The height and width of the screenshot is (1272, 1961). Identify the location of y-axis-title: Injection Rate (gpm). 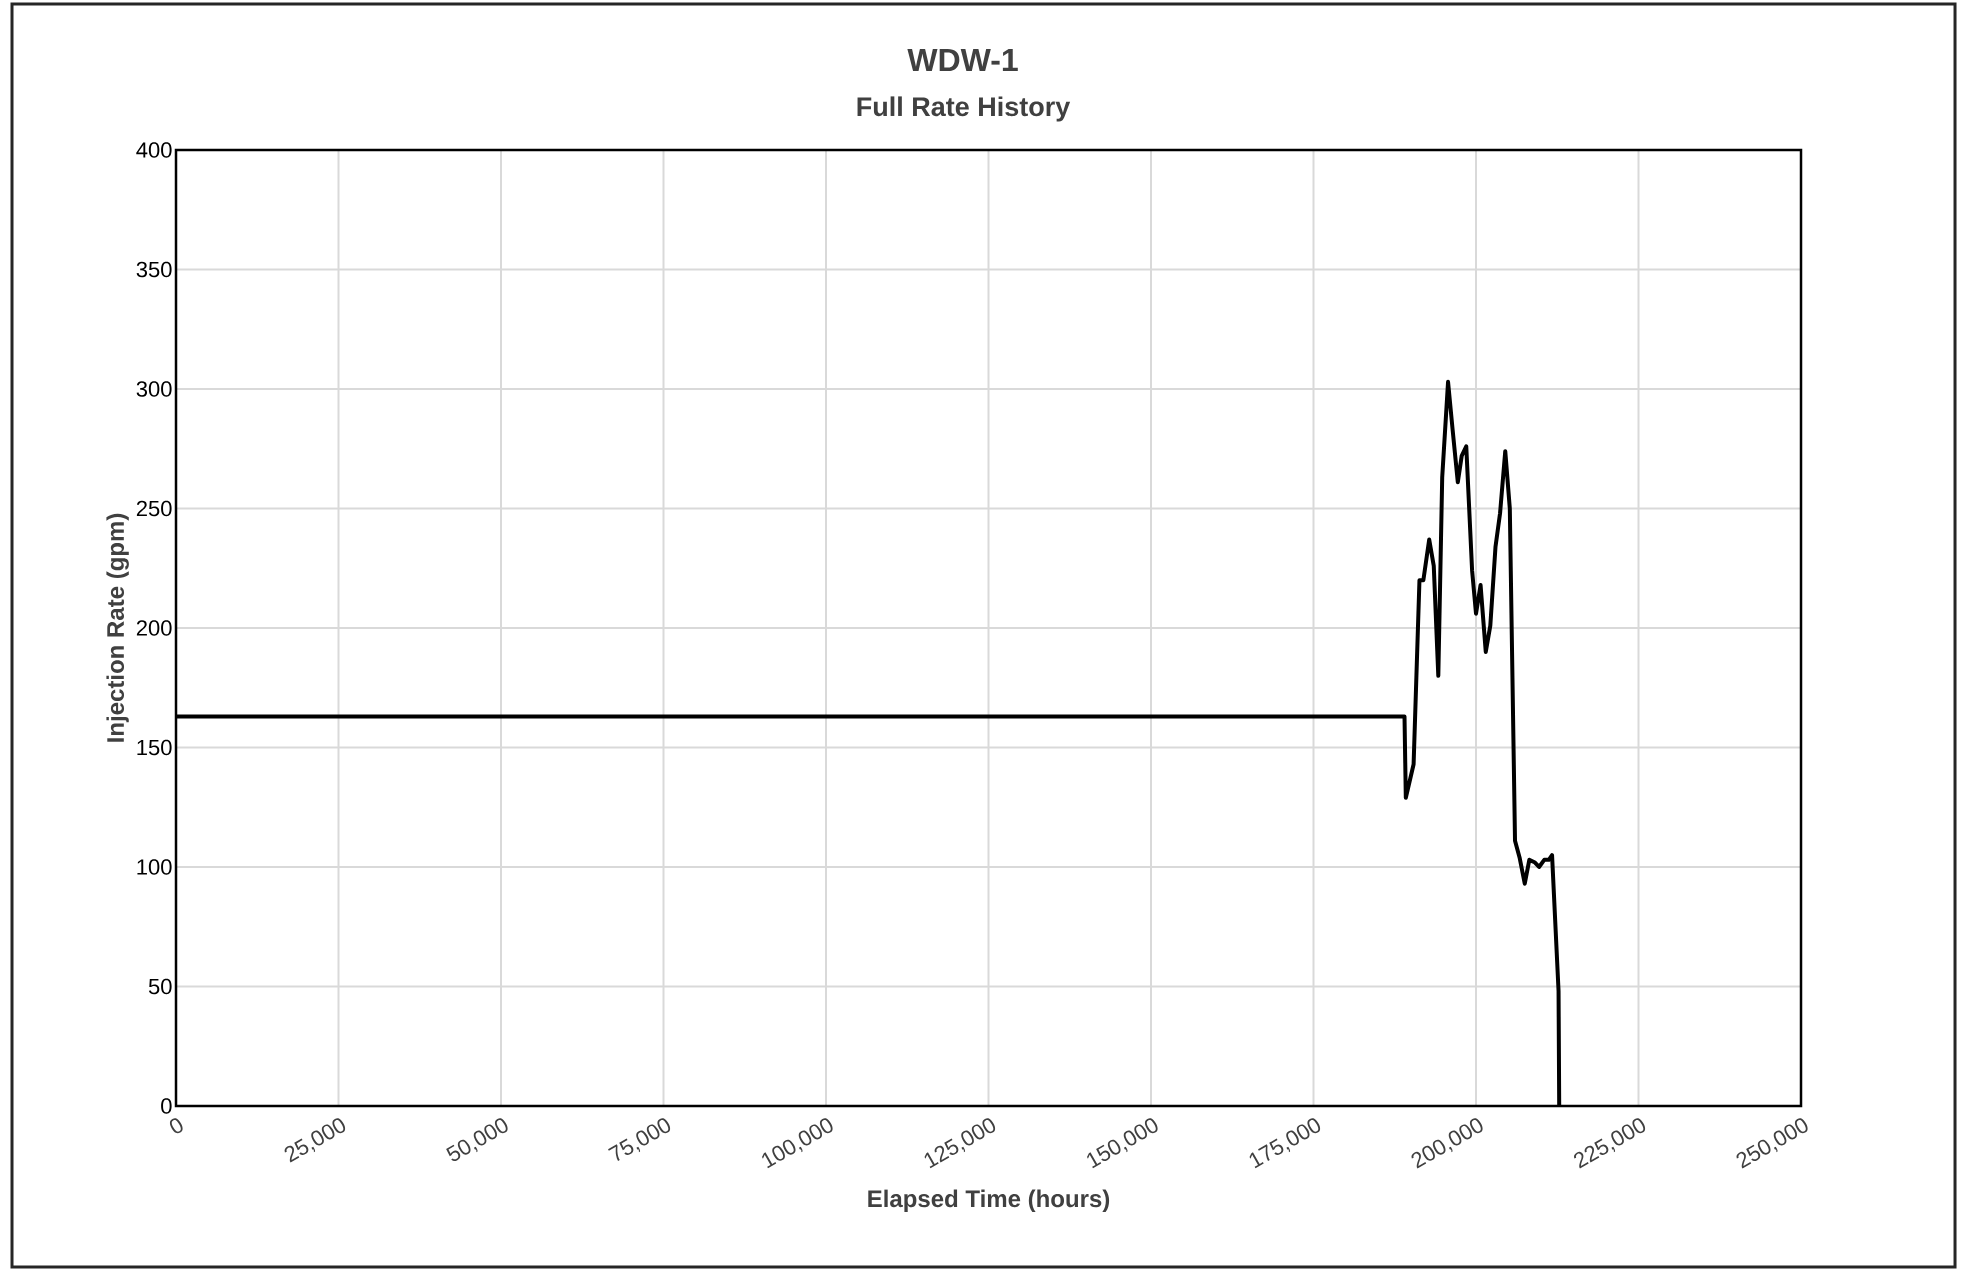
(117, 627).